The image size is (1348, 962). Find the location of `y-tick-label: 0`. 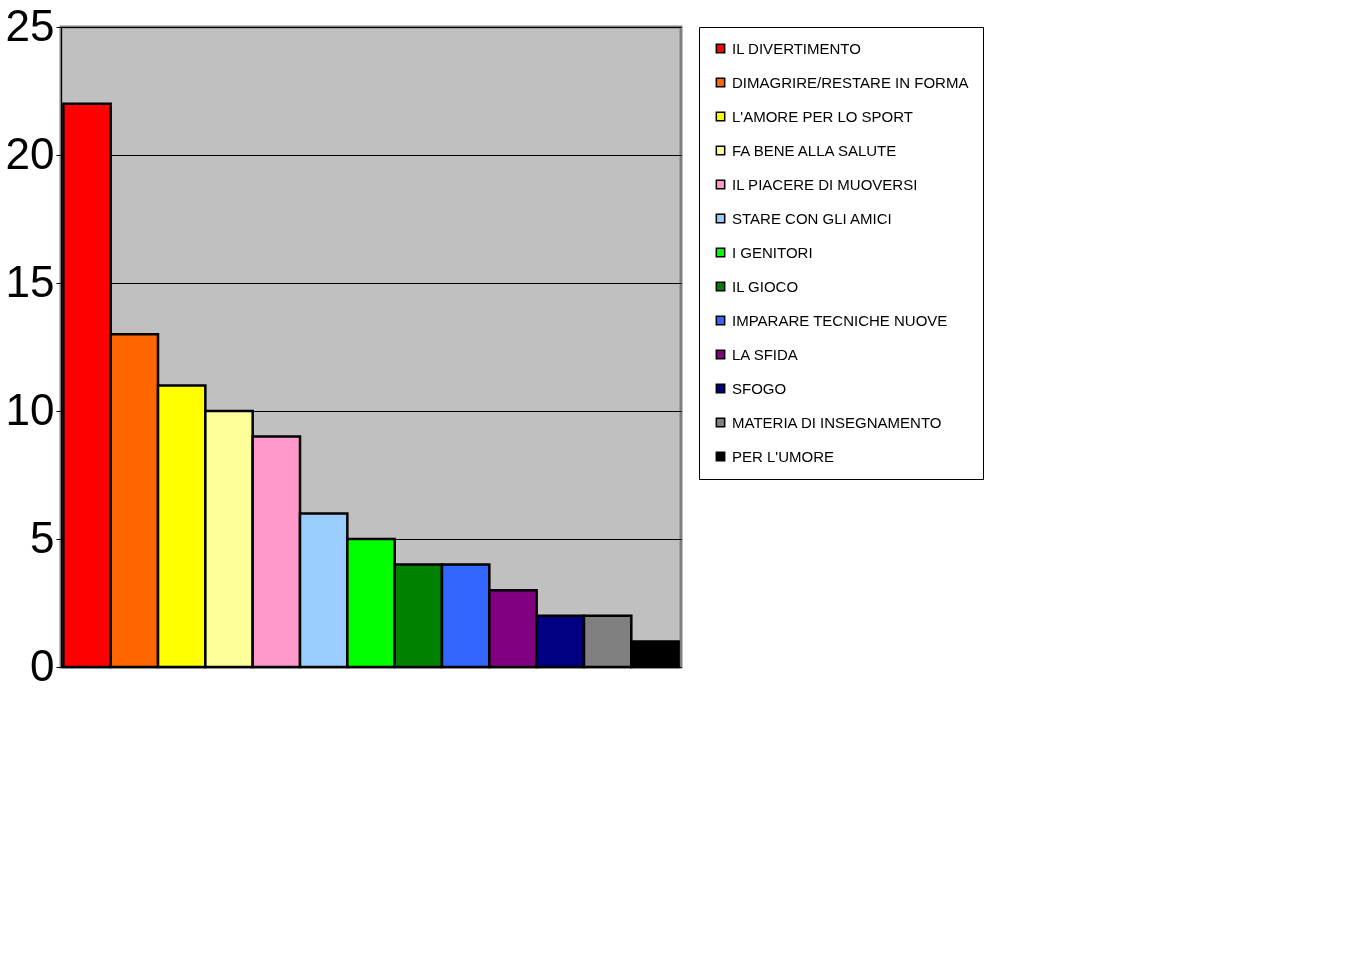

y-tick-label: 0 is located at coordinates (42, 665).